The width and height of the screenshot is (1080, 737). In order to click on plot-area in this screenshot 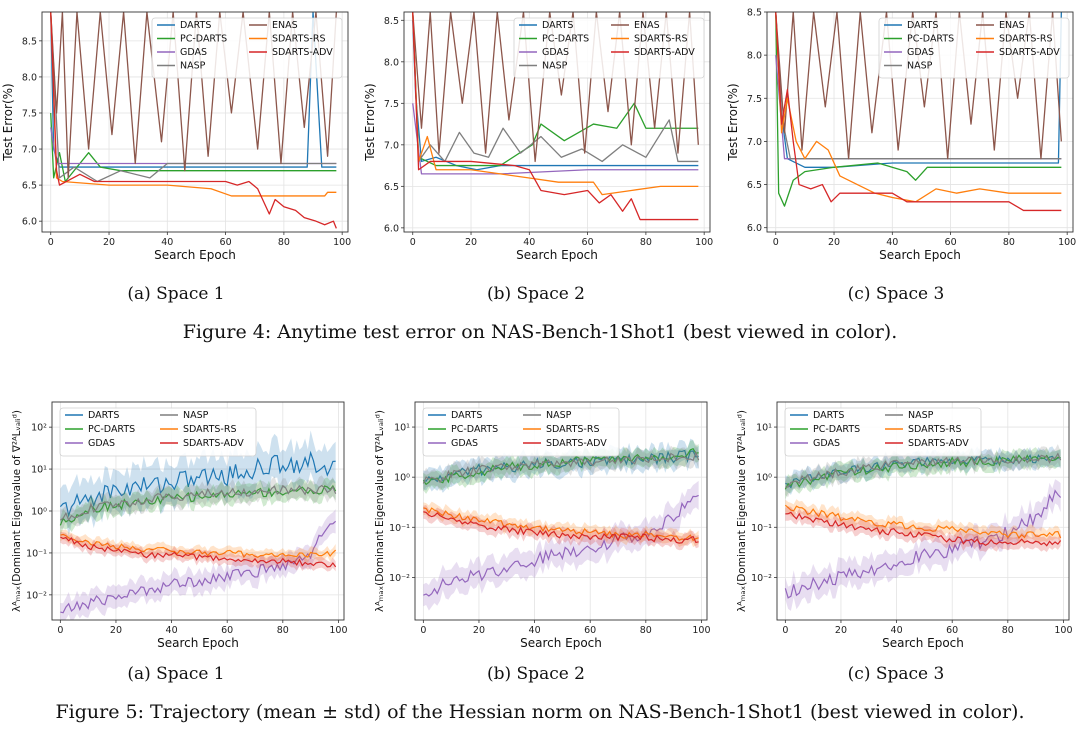, I will do `click(555, 116)`.